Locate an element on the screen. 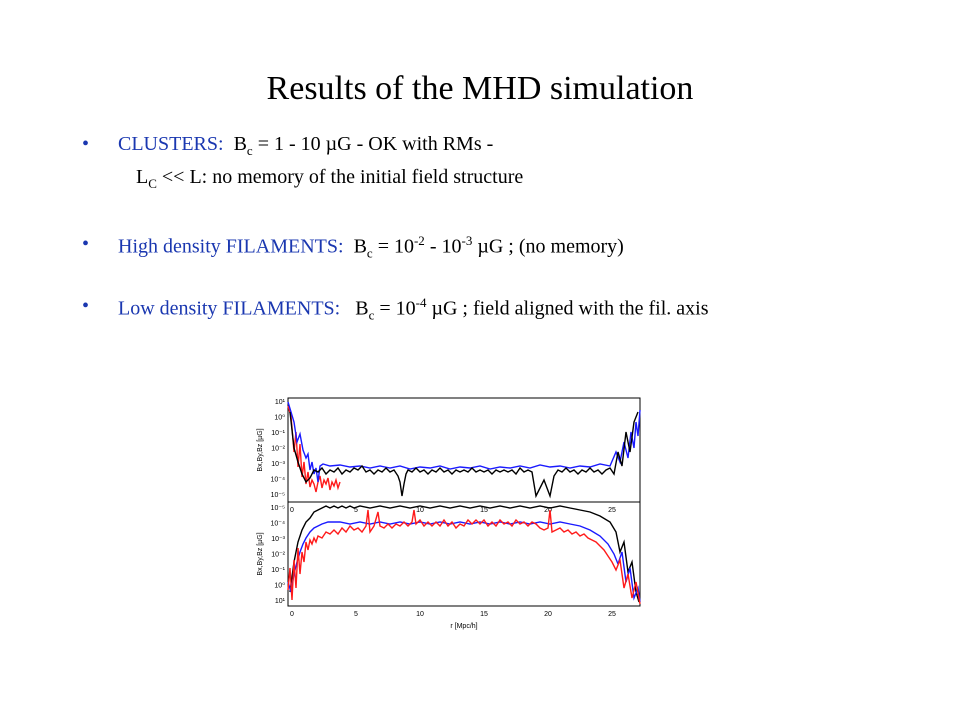 The image size is (960, 720). bottom-ytick-label: 10⁻⁴ is located at coordinates (278, 524).